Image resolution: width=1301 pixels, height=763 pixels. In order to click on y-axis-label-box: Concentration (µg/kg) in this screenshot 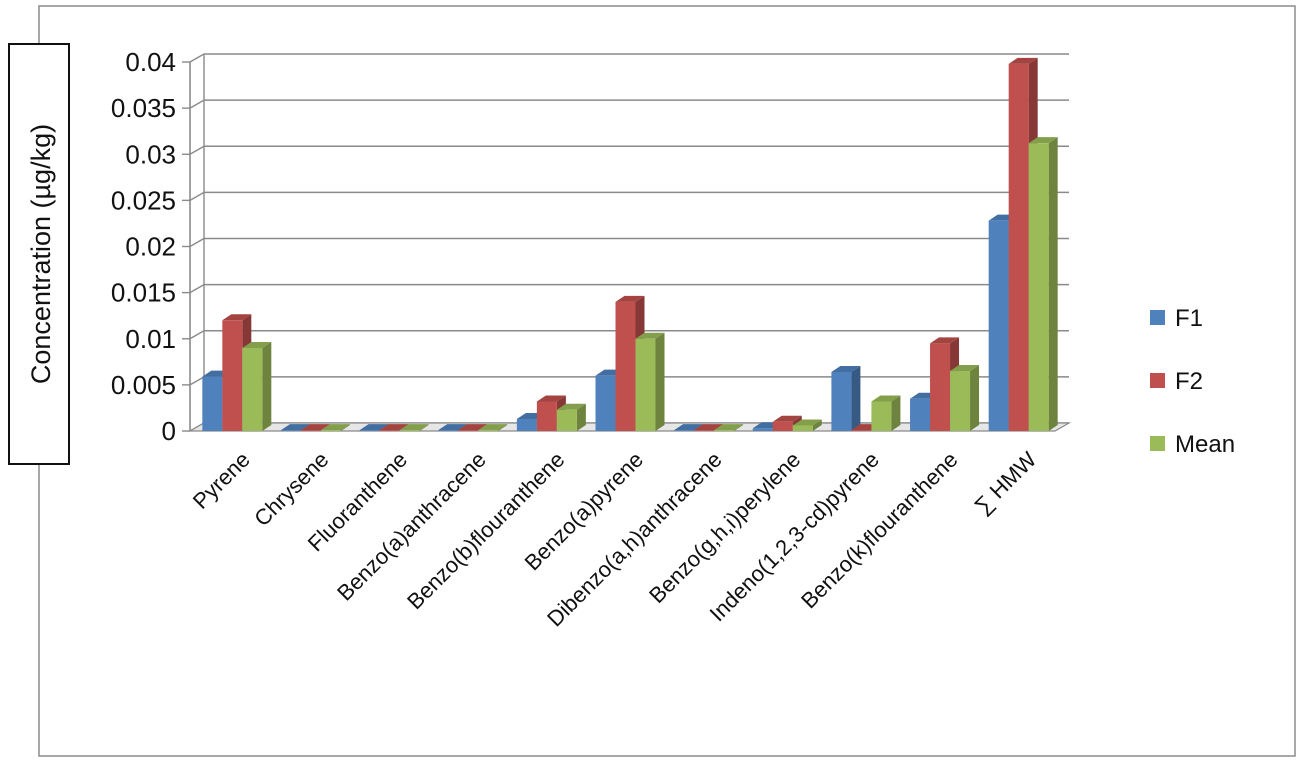, I will do `click(39, 254)`.